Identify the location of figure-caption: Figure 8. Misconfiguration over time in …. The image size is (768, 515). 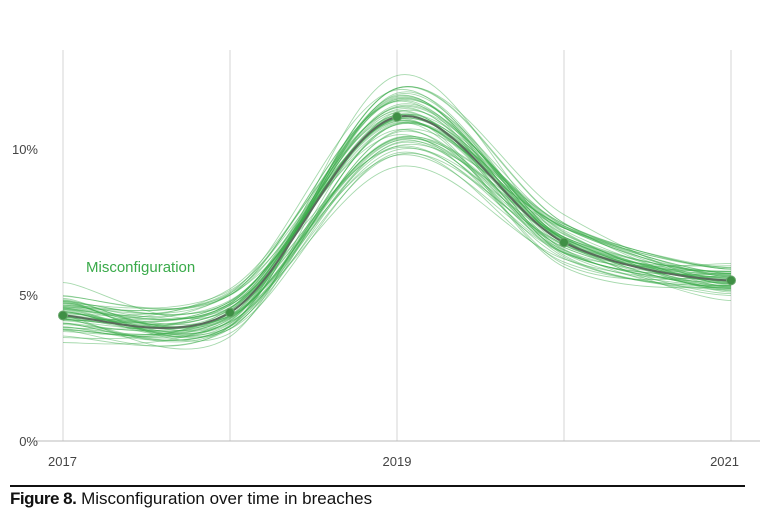
(191, 499).